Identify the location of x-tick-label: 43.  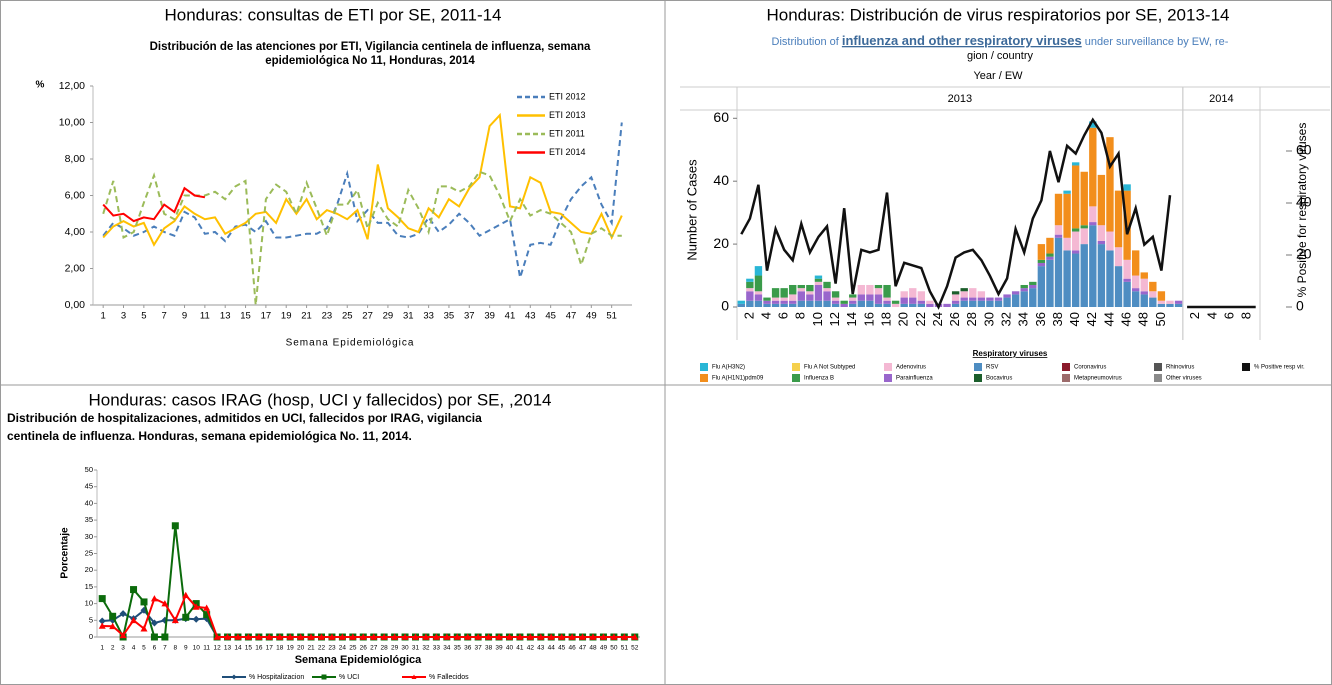
(541, 648).